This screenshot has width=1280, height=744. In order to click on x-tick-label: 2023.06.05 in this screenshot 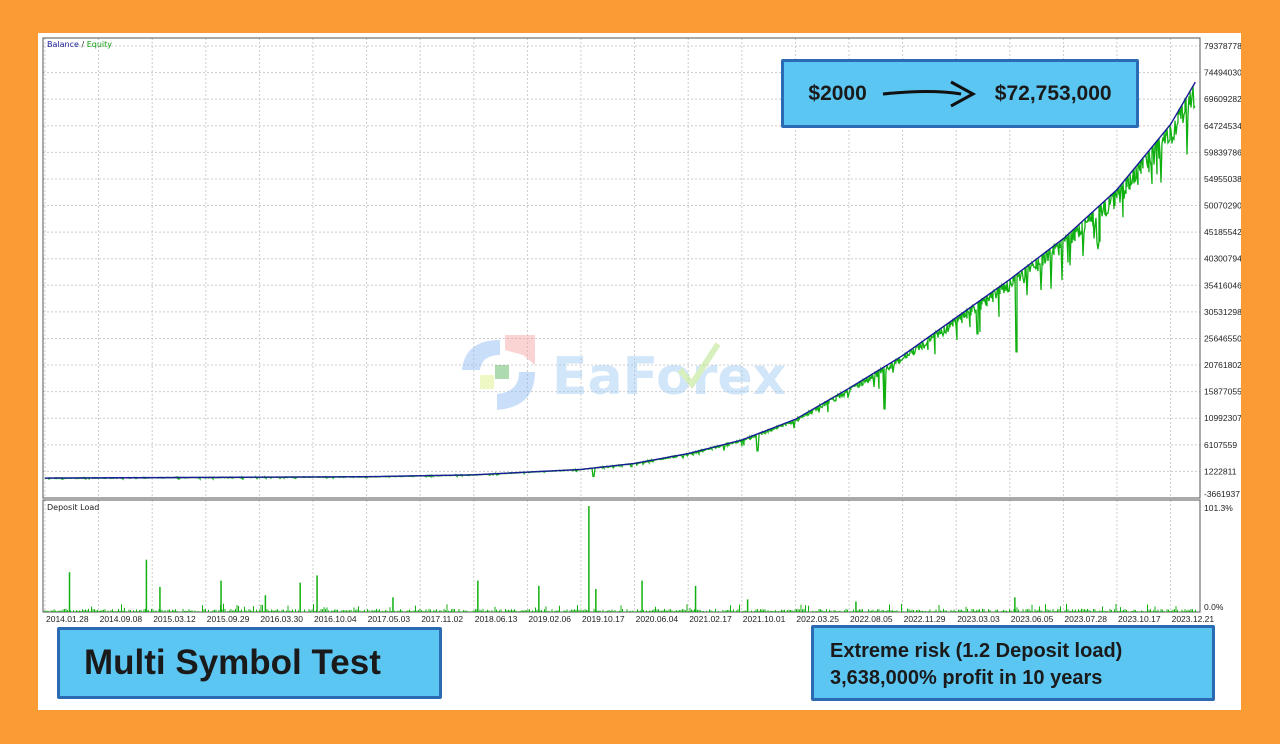, I will do `click(1032, 619)`.